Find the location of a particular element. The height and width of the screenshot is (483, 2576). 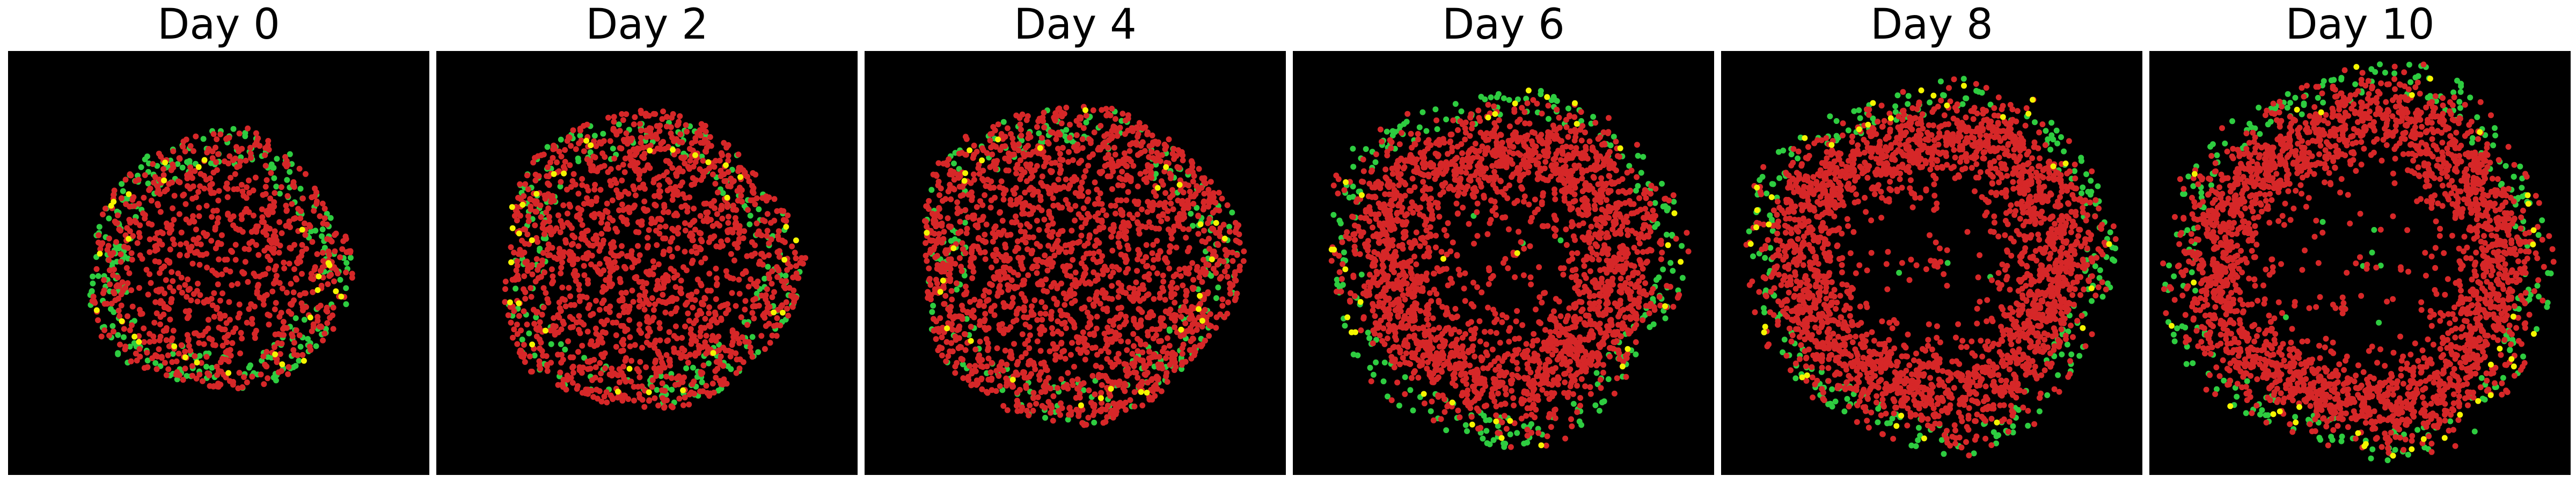

panel-background is located at coordinates (218, 263).